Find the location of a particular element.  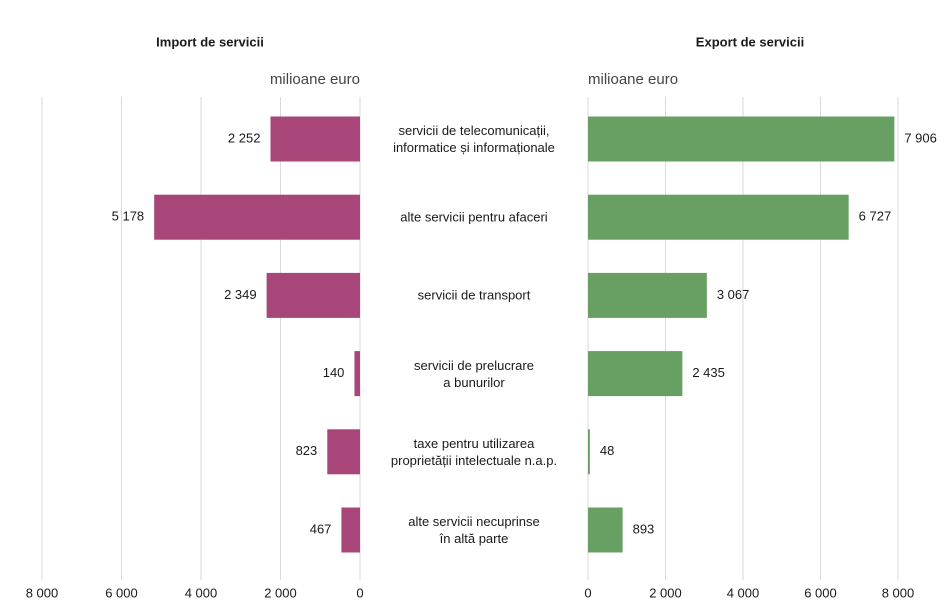

value-label: 467 is located at coordinates (321, 528).